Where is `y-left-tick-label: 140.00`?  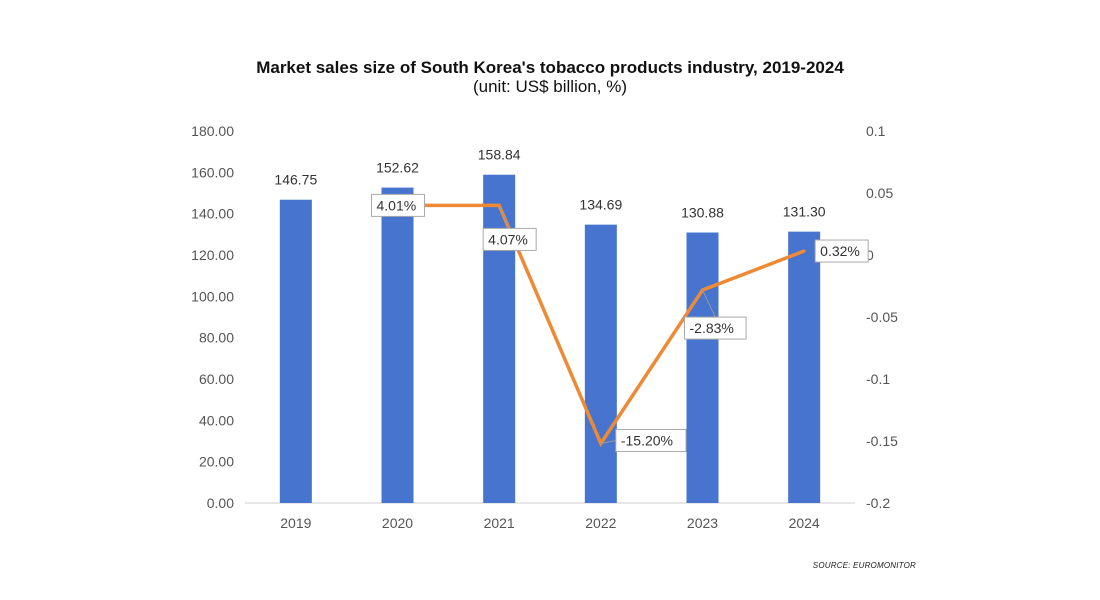
y-left-tick-label: 140.00 is located at coordinates (212, 214).